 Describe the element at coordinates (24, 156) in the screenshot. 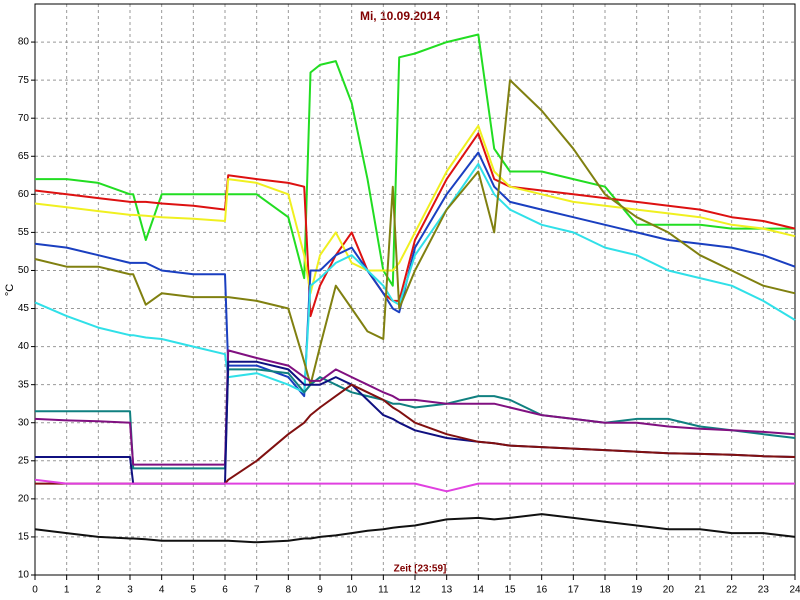

I see `y-tick-label: 65` at that location.